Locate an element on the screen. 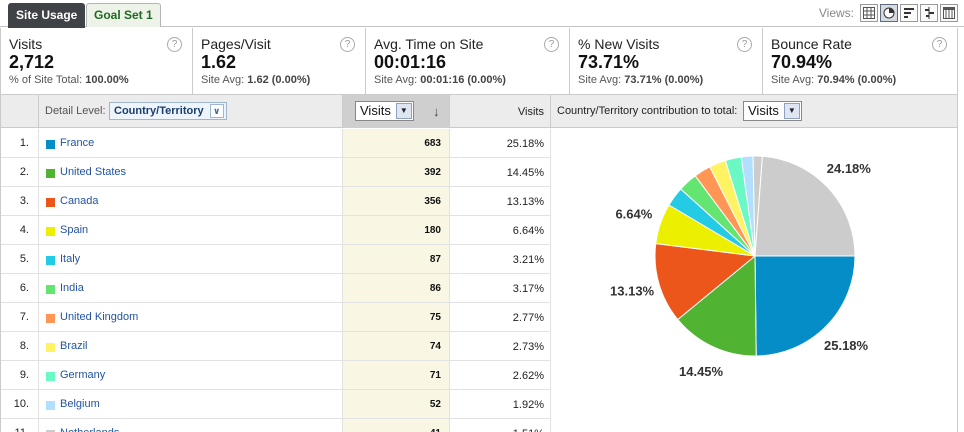 Image resolution: width=964 pixels, height=432 pixels. visits-value: 71 is located at coordinates (435, 375).